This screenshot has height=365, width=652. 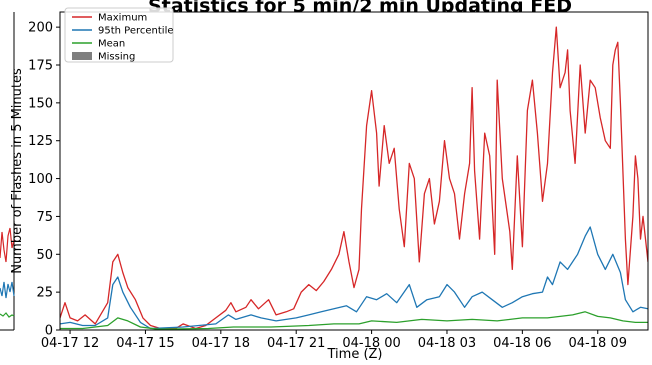 I want to click on x-tick-label: 04-17 15, so click(x=145, y=343).